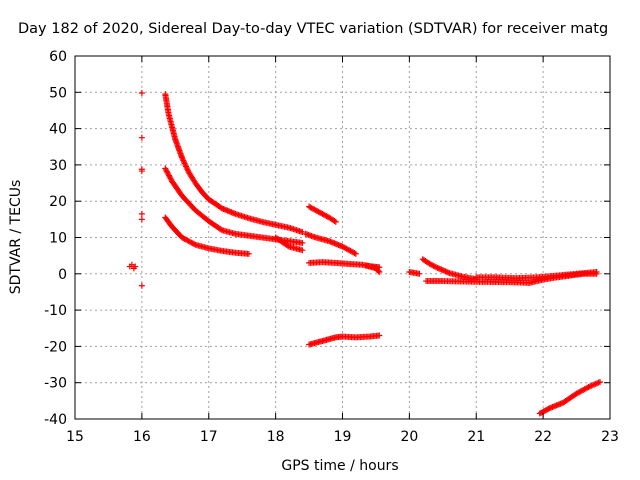  What do you see at coordinates (55, 347) in the screenshot?
I see `y-tick-label: -20` at bounding box center [55, 347].